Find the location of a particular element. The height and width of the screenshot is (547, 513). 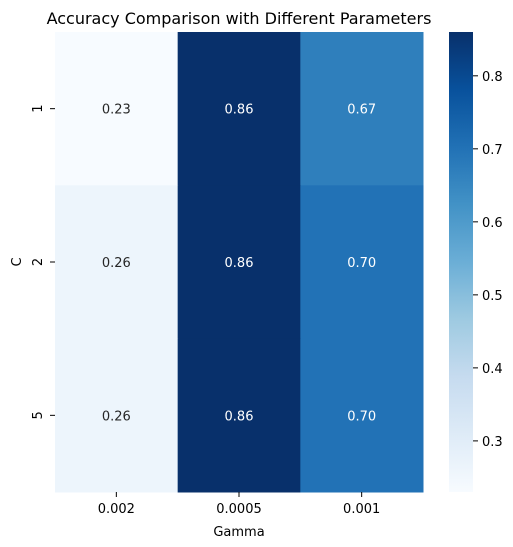

colorbar-tick-label: 0.5 is located at coordinates (492, 296).